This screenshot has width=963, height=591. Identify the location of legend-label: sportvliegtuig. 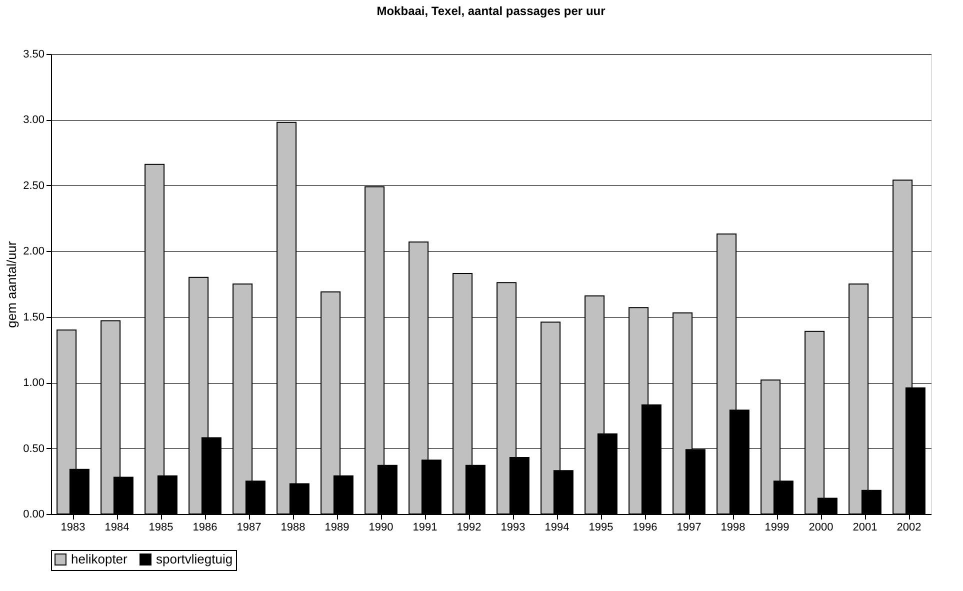
(194, 559).